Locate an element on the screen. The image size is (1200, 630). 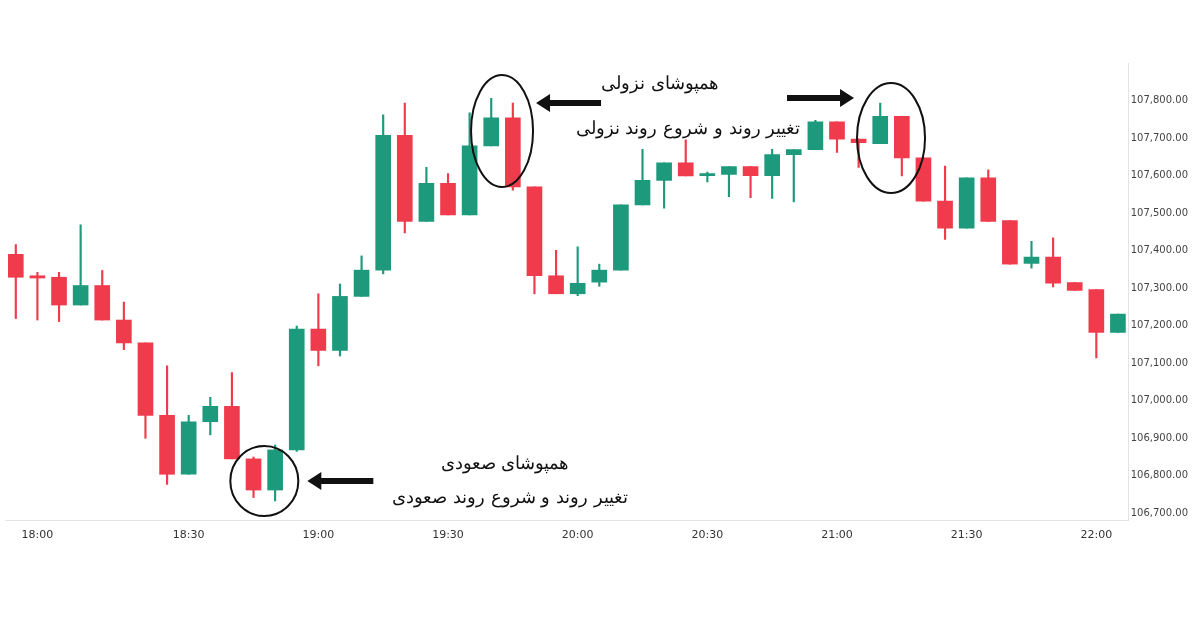
x-tick-label: 18:30 is located at coordinates (188, 535).